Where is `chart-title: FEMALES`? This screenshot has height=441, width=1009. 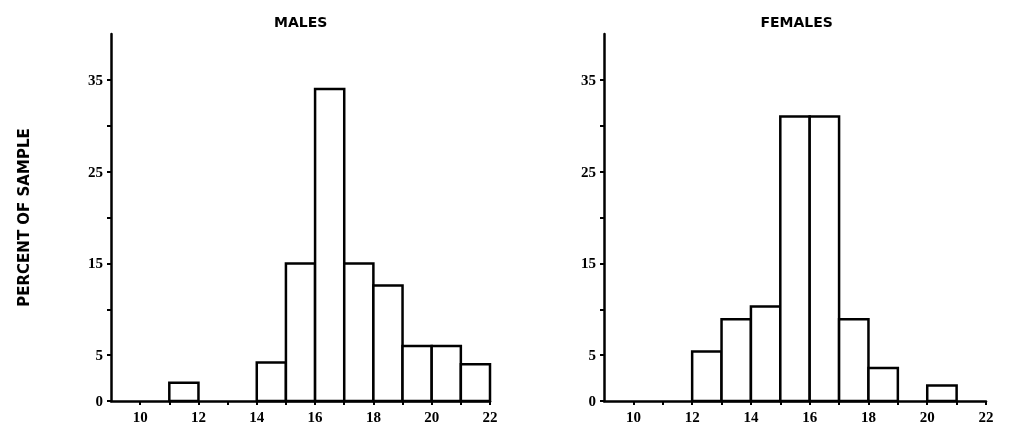 chart-title: FEMALES is located at coordinates (796, 22).